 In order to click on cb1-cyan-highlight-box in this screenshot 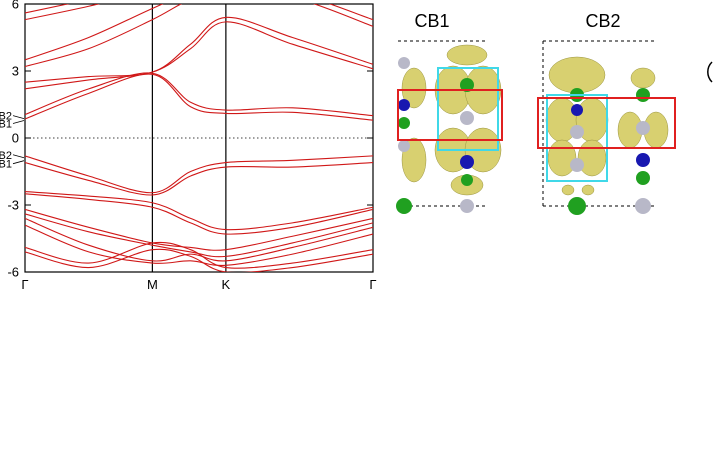, I will do `click(468, 109)`.